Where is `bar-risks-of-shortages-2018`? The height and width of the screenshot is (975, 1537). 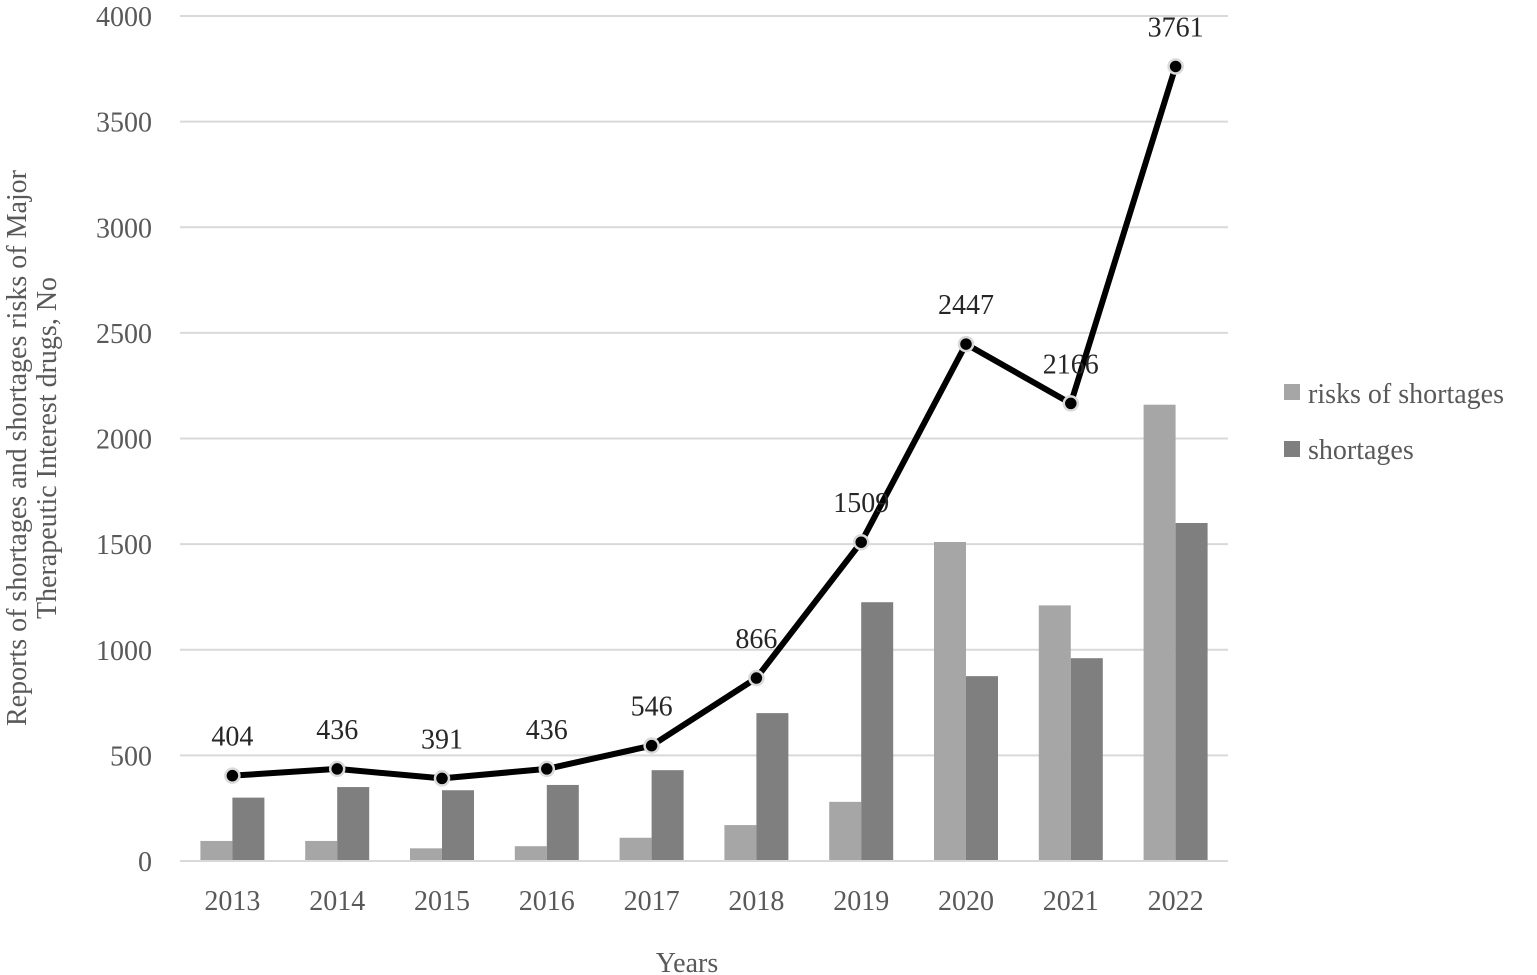 bar-risks-of-shortages-2018 is located at coordinates (740, 843).